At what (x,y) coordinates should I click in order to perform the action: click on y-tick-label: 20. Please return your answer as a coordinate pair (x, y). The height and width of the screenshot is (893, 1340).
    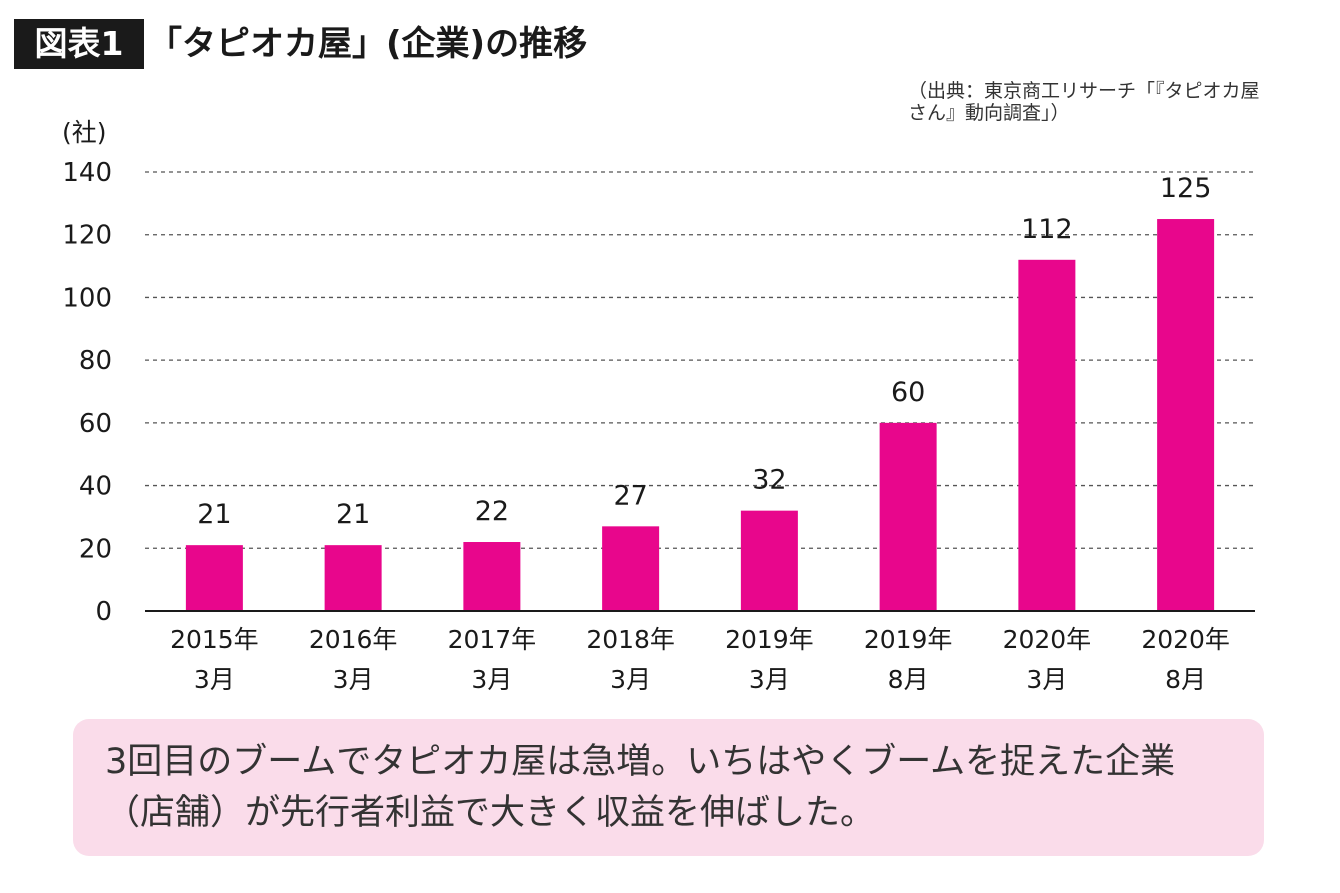
    Looking at the image, I should click on (95, 549).